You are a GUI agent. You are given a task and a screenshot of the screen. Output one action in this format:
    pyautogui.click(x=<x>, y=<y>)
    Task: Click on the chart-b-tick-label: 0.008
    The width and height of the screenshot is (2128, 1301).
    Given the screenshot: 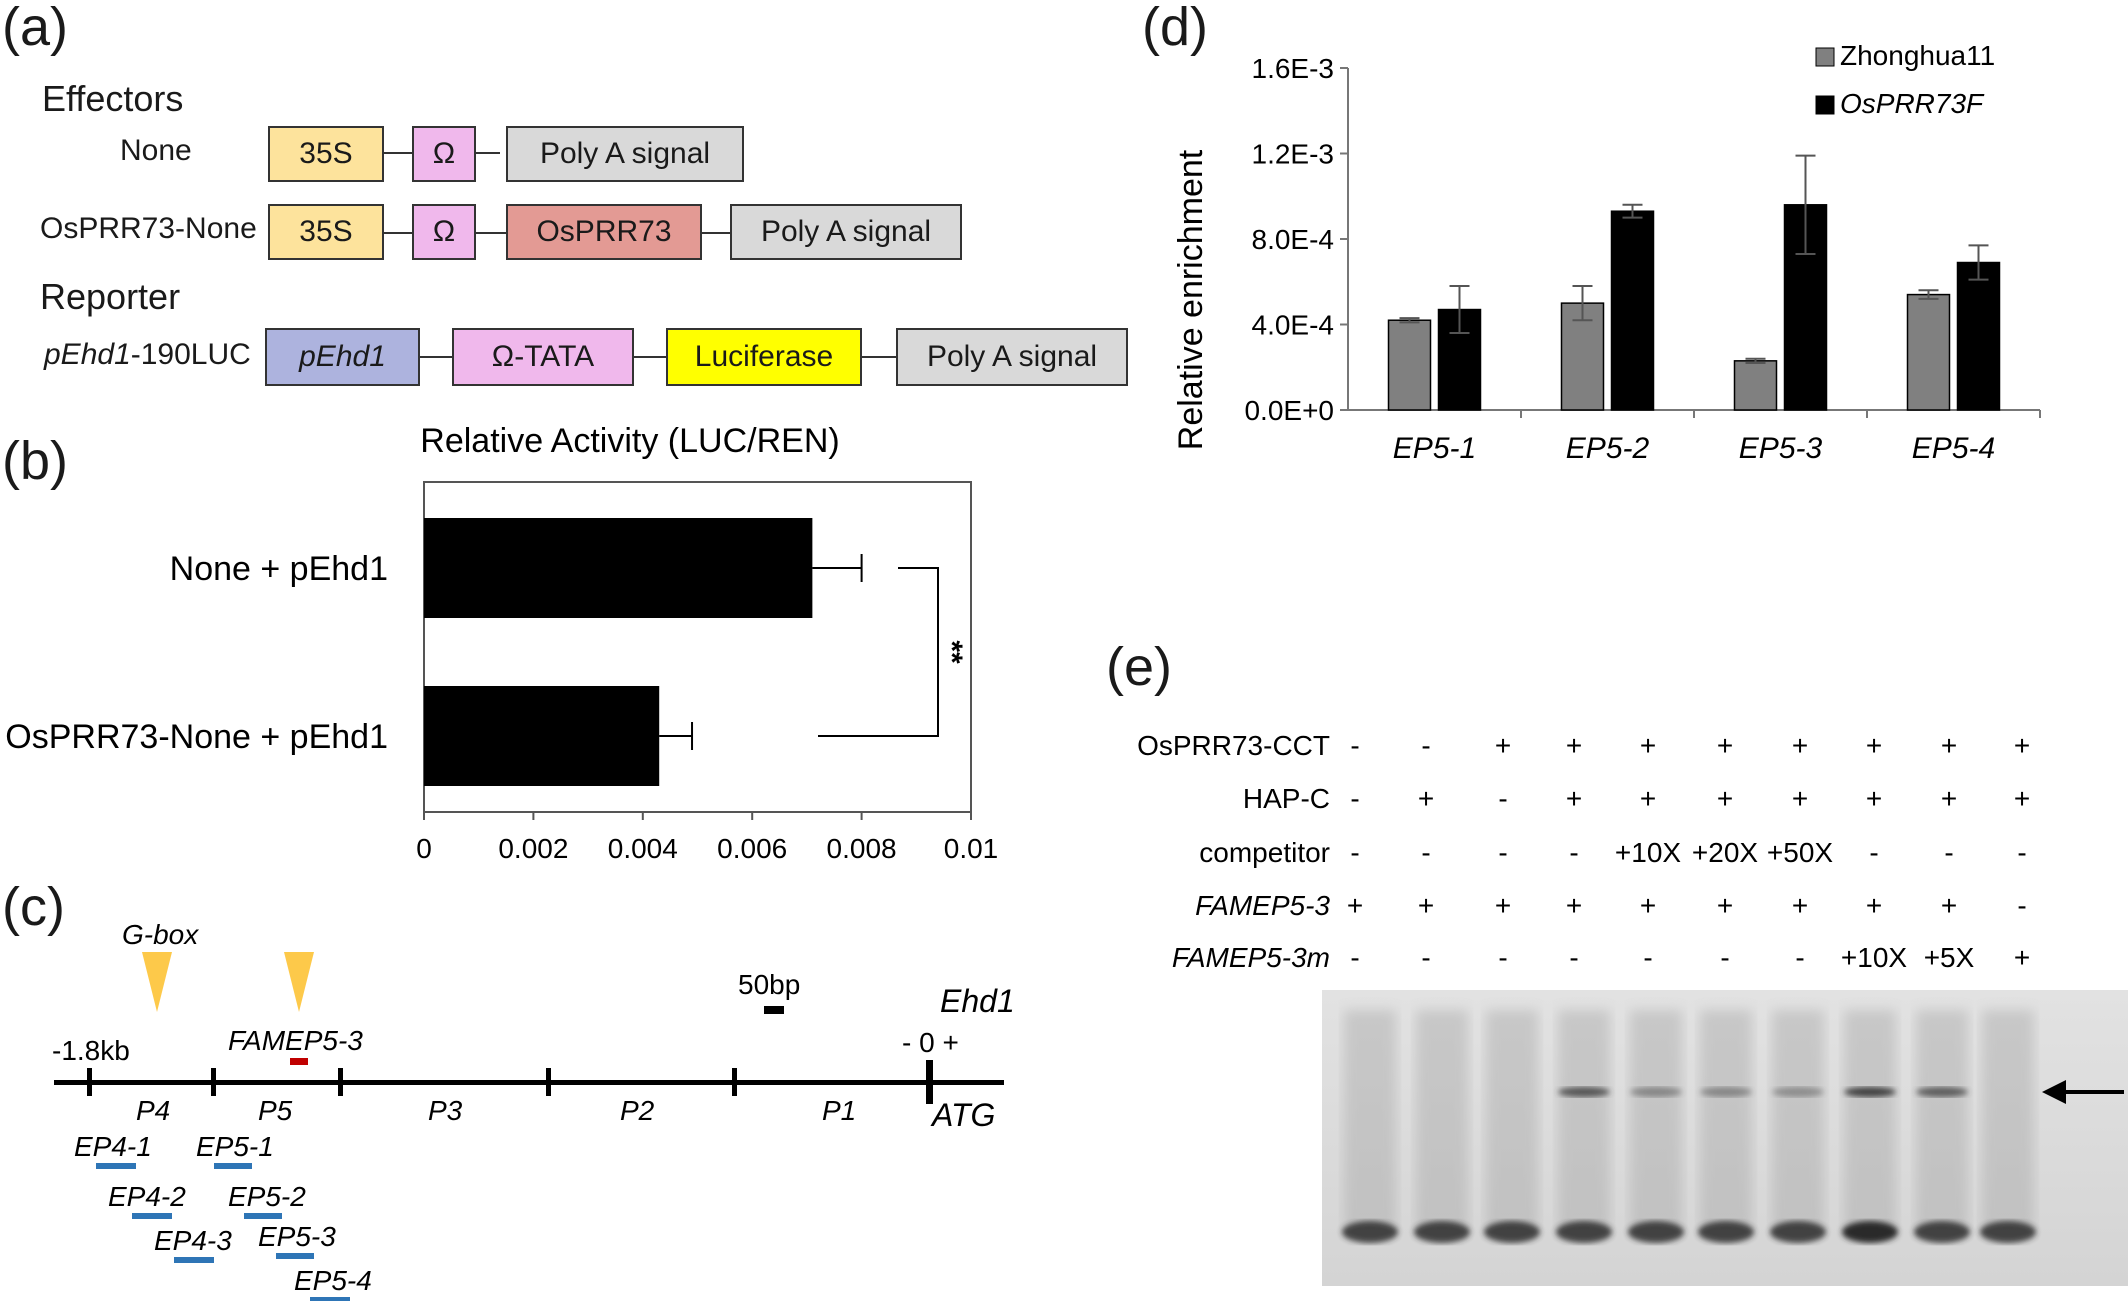 What is the action you would take?
    pyautogui.click(x=862, y=848)
    